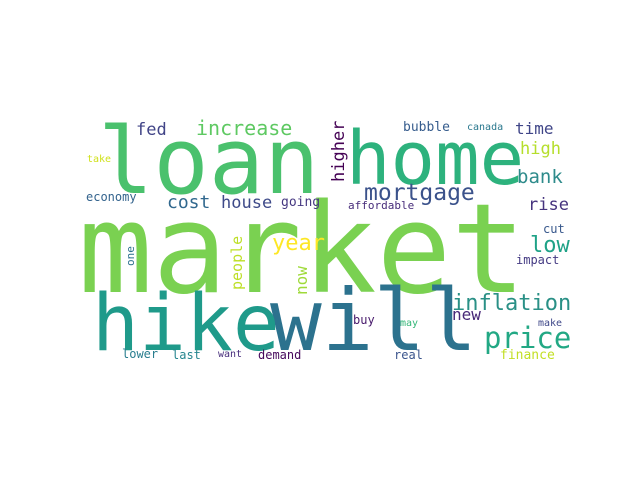 The height and width of the screenshot is (480, 640). I want to click on word-affordable: affordable, so click(381, 205).